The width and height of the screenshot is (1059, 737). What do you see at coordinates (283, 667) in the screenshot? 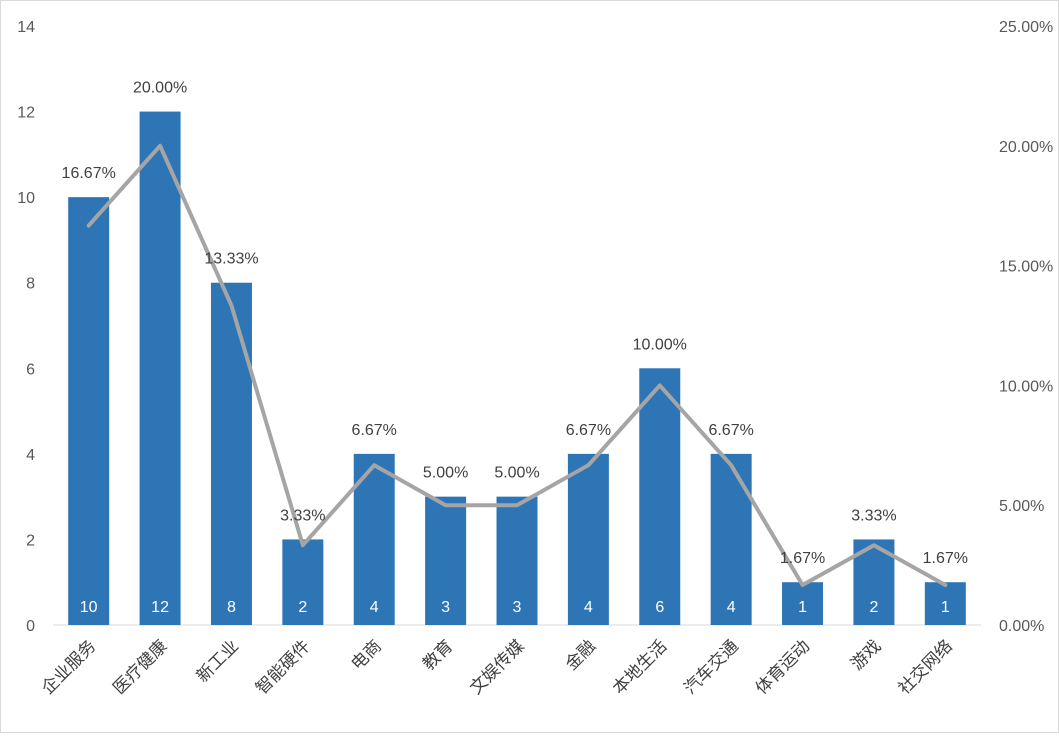
I see `x-category-label: 智能硬件` at bounding box center [283, 667].